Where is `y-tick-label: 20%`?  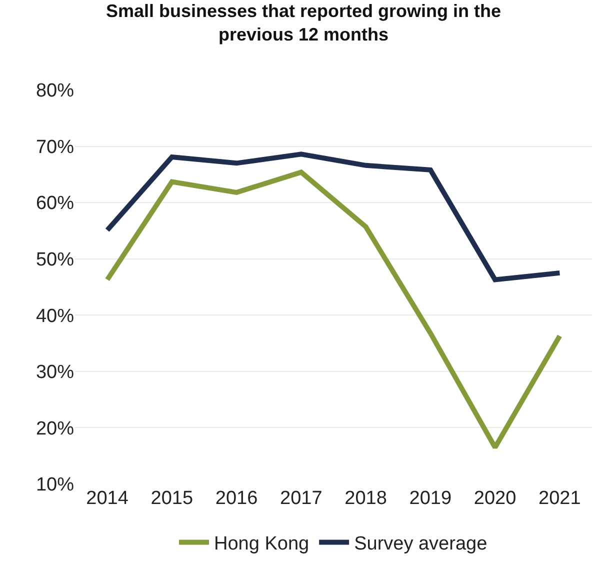
y-tick-label: 20% is located at coordinates (55, 429).